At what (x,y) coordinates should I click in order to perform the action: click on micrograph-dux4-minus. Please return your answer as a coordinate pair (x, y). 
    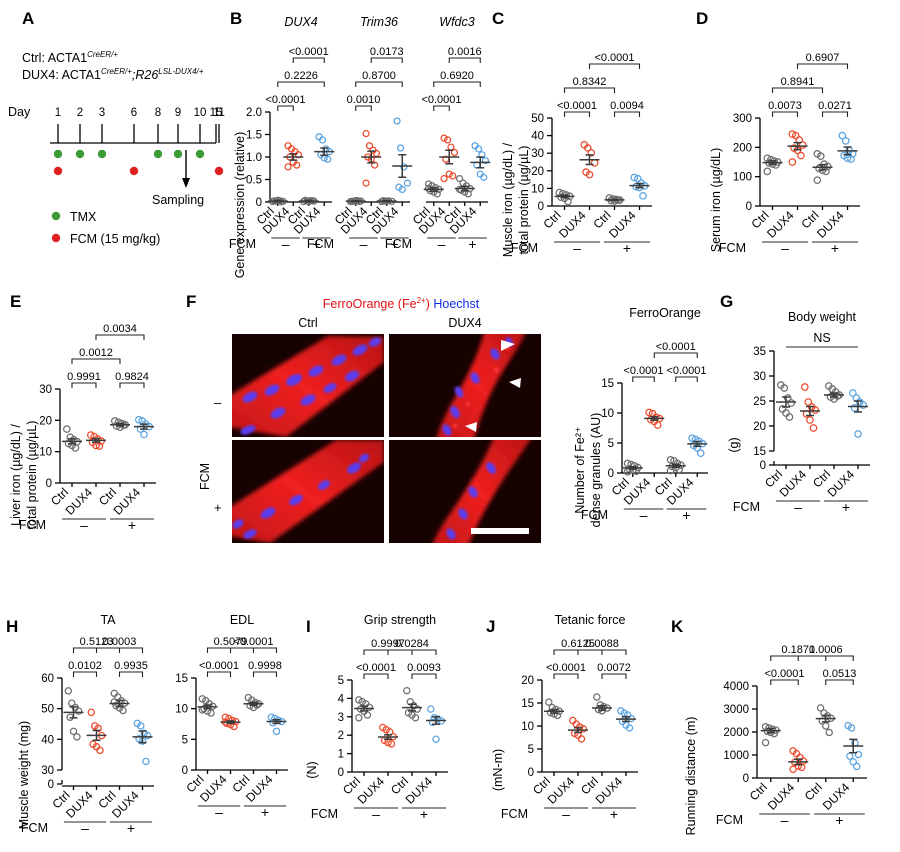
    Looking at the image, I should click on (465, 385).